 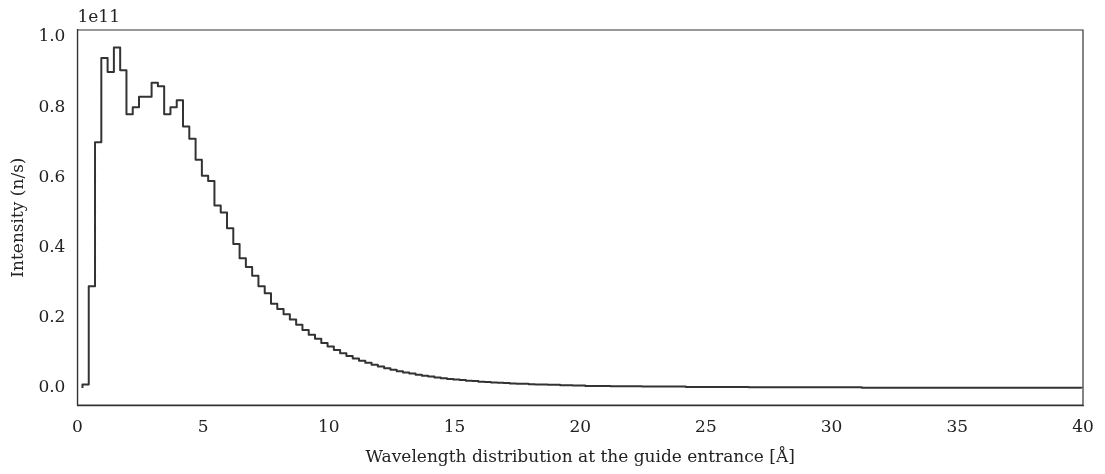 What do you see at coordinates (16, 217) in the screenshot?
I see `y-axis-title: Intensity (n/s)` at bounding box center [16, 217].